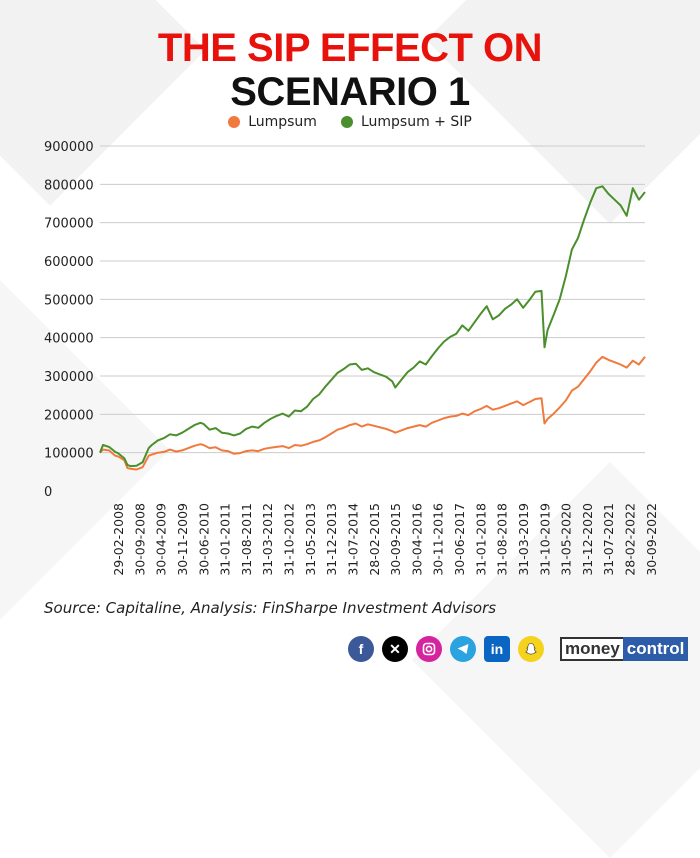  What do you see at coordinates (608, 539) in the screenshot?
I see `x-tick-label: 31-07-2021` at bounding box center [608, 539].